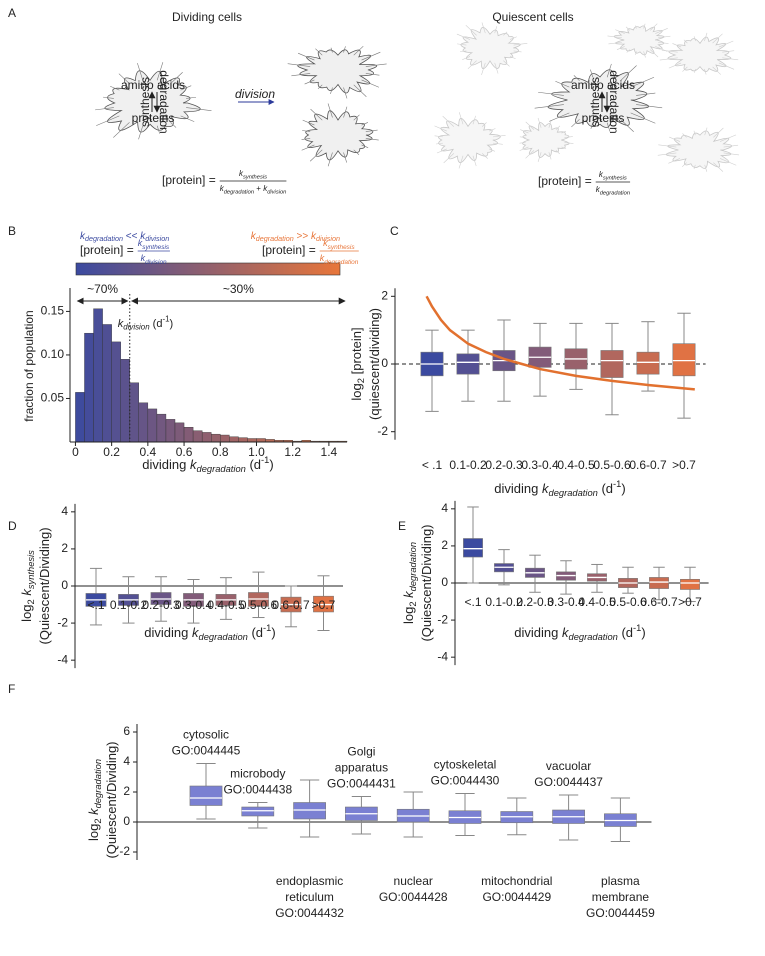 The height and width of the screenshot is (956, 765). I want to click on category-label: 0.3-0.4, so click(194, 605).